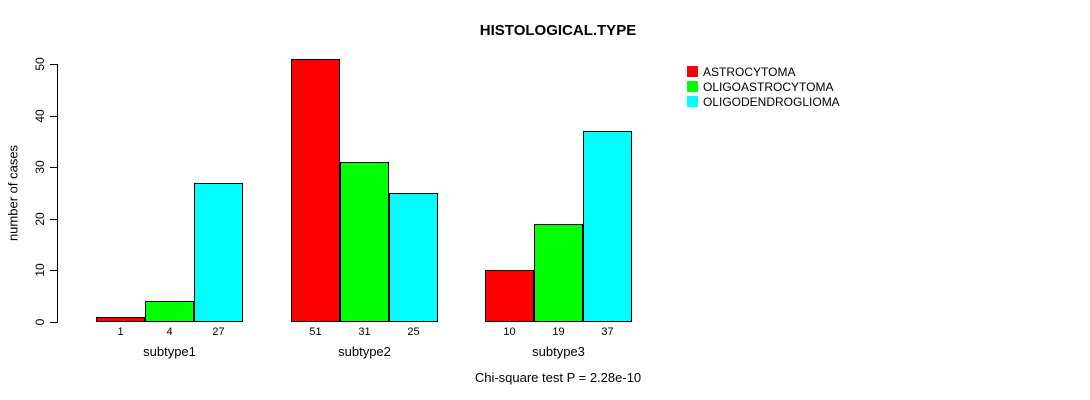 This screenshot has height=400, width=1090. What do you see at coordinates (120, 332) in the screenshot?
I see `bar-value-label: 1` at bounding box center [120, 332].